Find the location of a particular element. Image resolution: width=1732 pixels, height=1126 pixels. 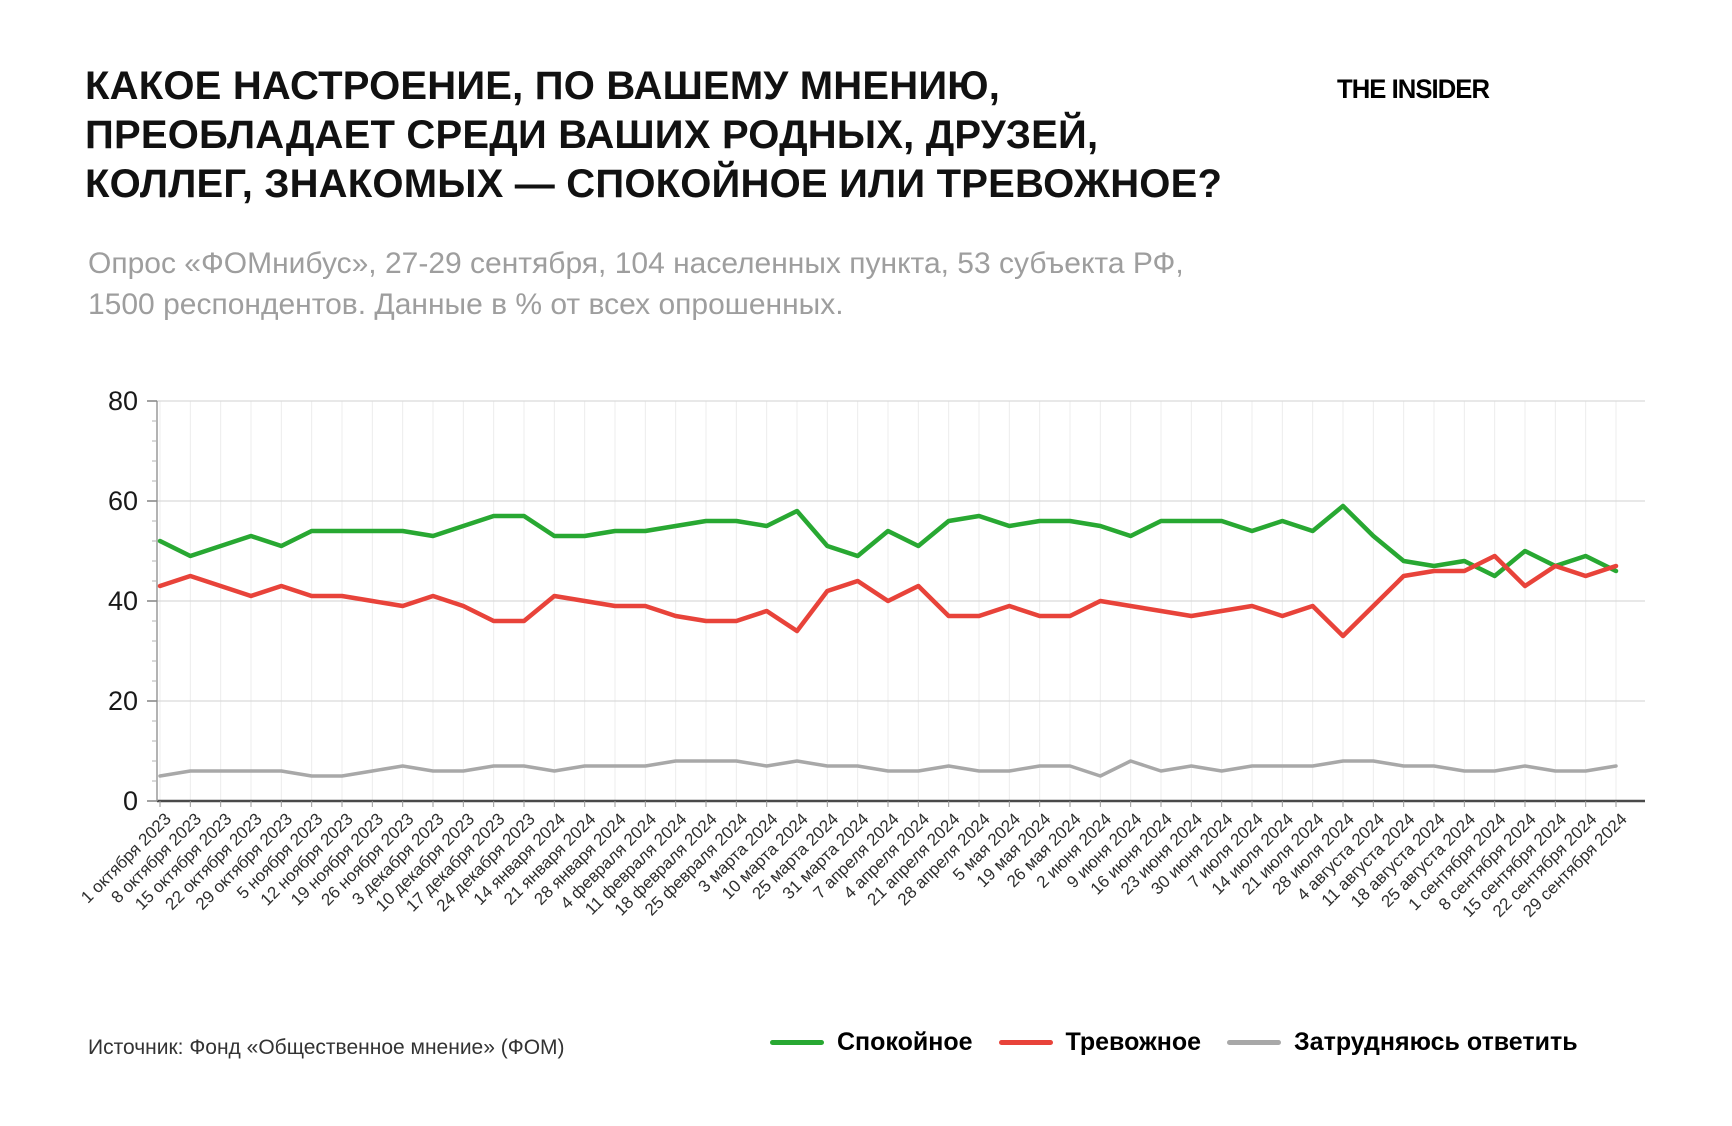

series-line-calm is located at coordinates (888, 541).